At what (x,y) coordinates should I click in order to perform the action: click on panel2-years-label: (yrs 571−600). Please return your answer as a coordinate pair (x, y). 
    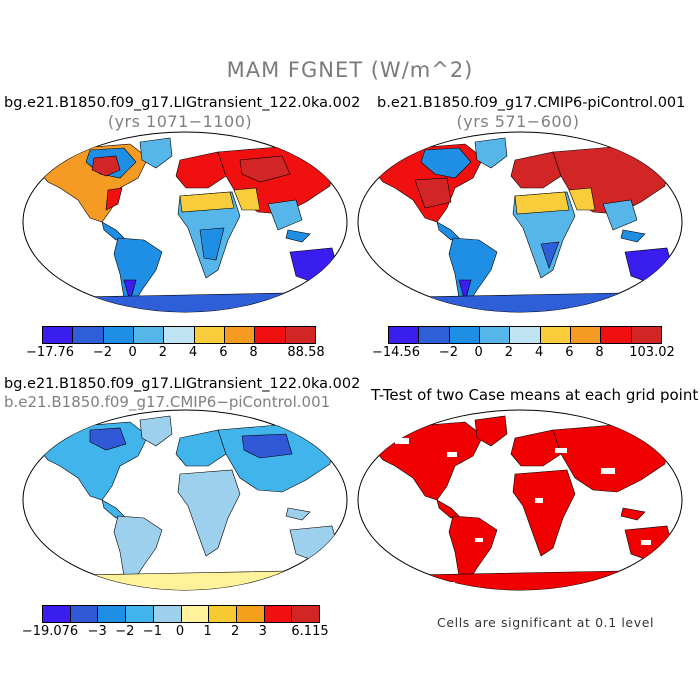
    Looking at the image, I should click on (518, 121).